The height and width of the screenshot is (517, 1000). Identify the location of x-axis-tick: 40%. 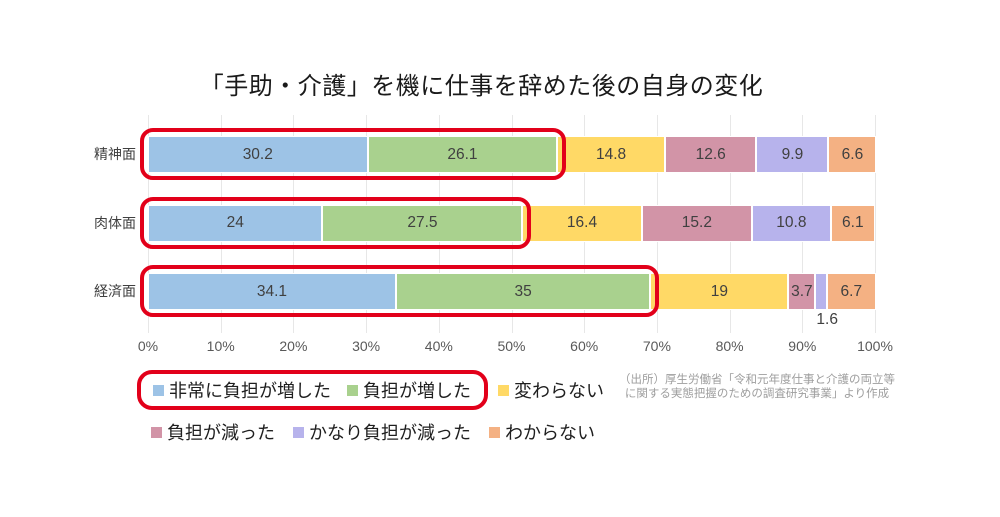
(438, 346).